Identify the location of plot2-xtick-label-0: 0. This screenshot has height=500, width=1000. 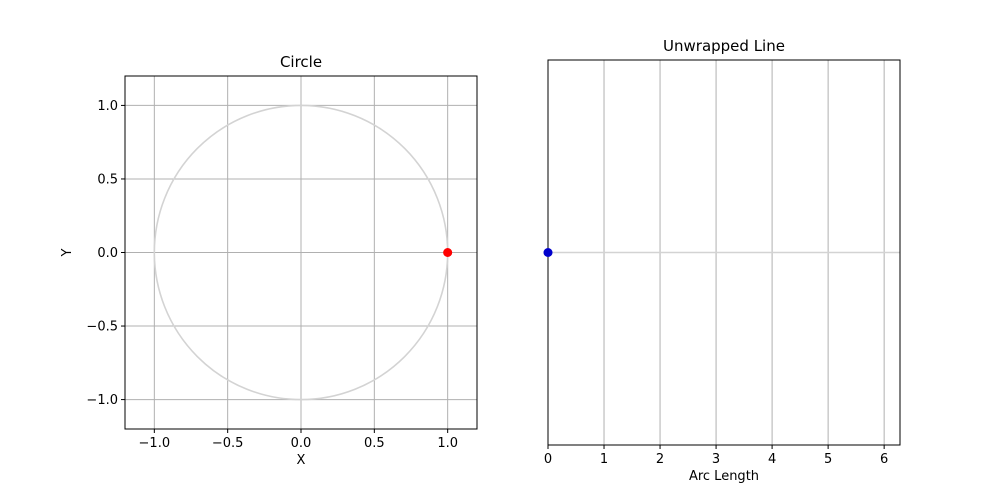
(548, 459).